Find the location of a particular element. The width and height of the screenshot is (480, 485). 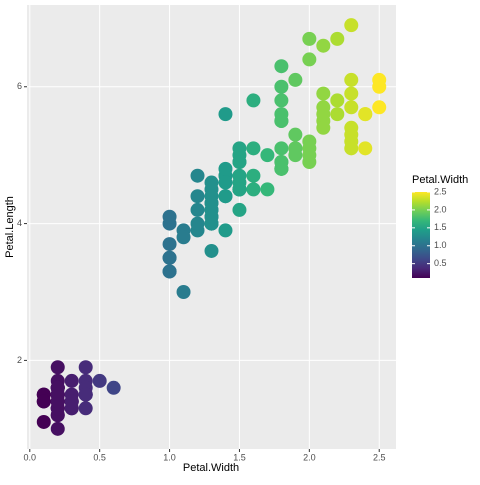

legend-label: 1.0 is located at coordinates (440, 245).